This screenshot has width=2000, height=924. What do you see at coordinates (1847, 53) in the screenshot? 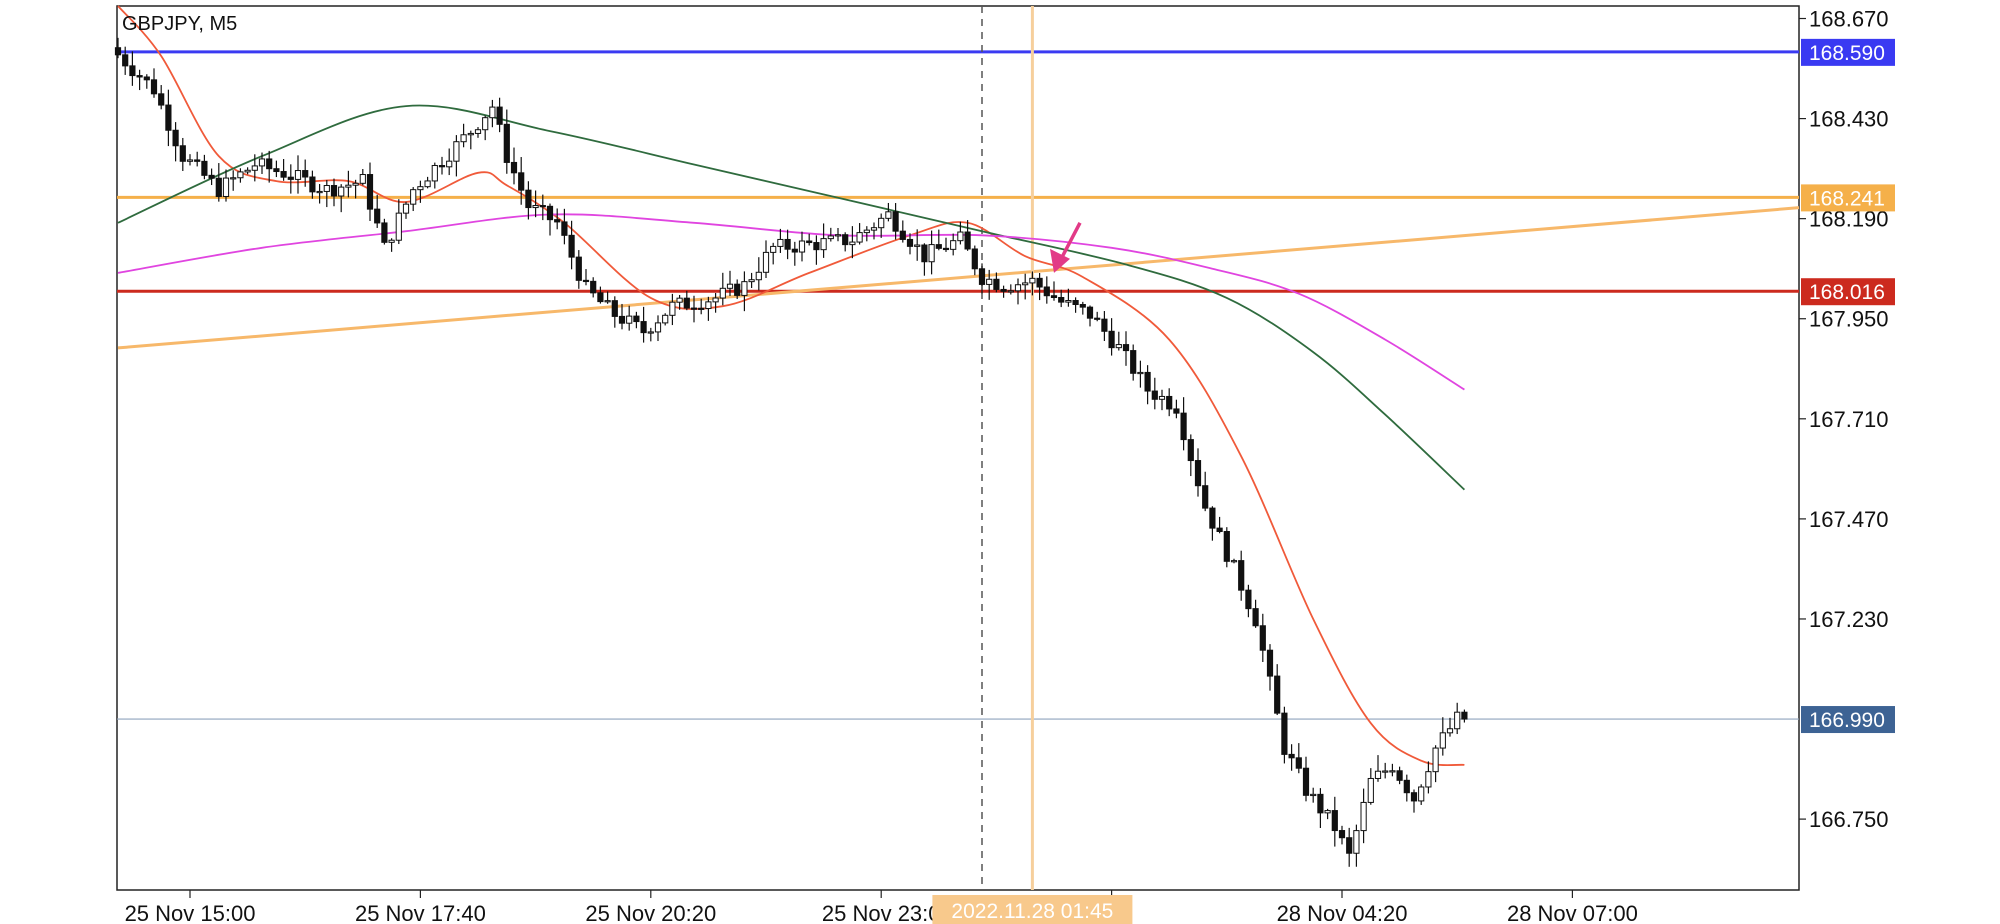
I see `blue-level-badge-label: 168.590` at bounding box center [1847, 53].